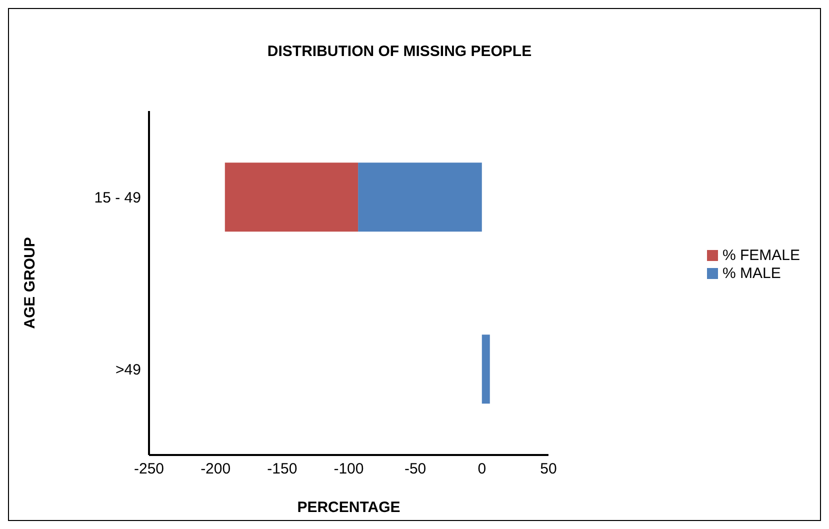  What do you see at coordinates (282, 469) in the screenshot?
I see `x-tick-label: -150` at bounding box center [282, 469].